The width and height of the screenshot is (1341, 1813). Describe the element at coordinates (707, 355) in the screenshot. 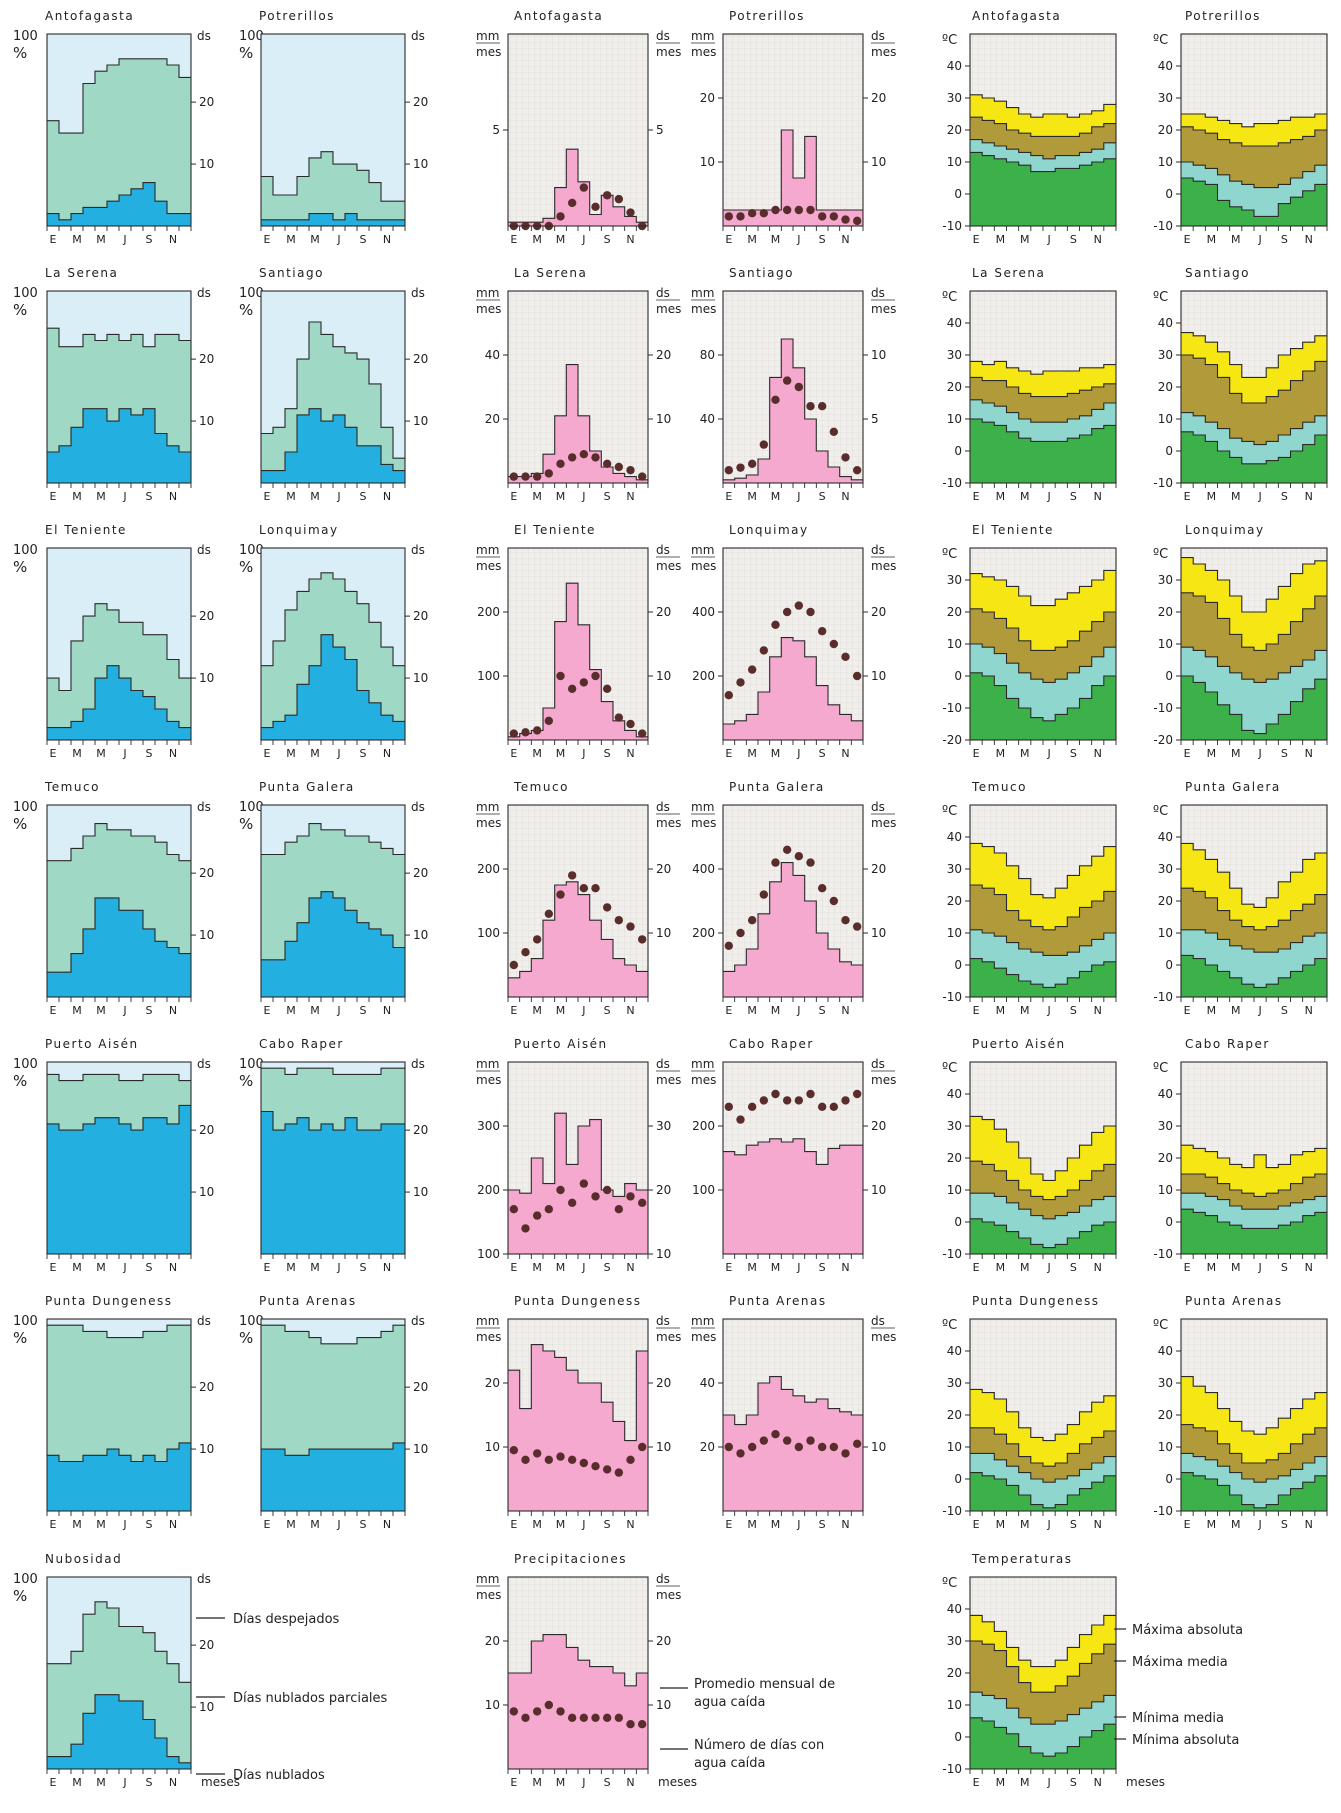

I see `y-left-tick-label: 80` at that location.